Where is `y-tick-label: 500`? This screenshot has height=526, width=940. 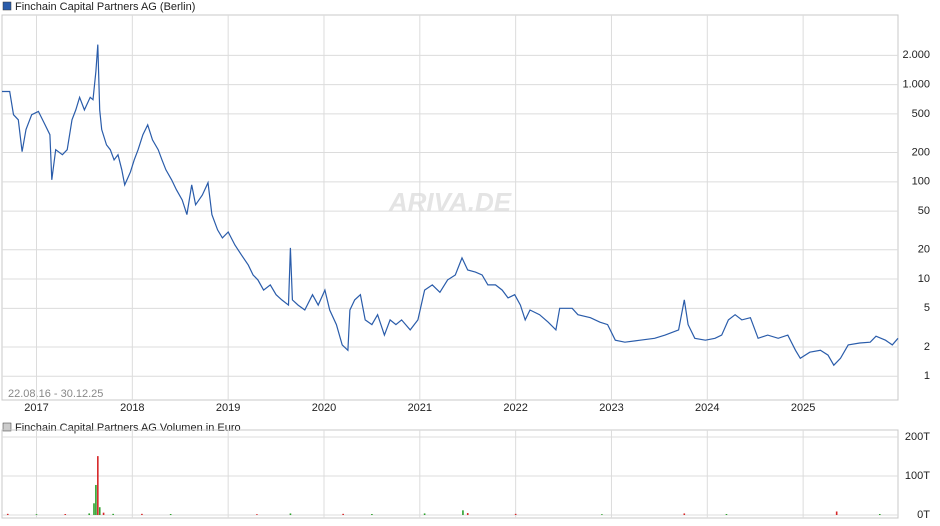 y-tick-label: 500 is located at coordinates (921, 114).